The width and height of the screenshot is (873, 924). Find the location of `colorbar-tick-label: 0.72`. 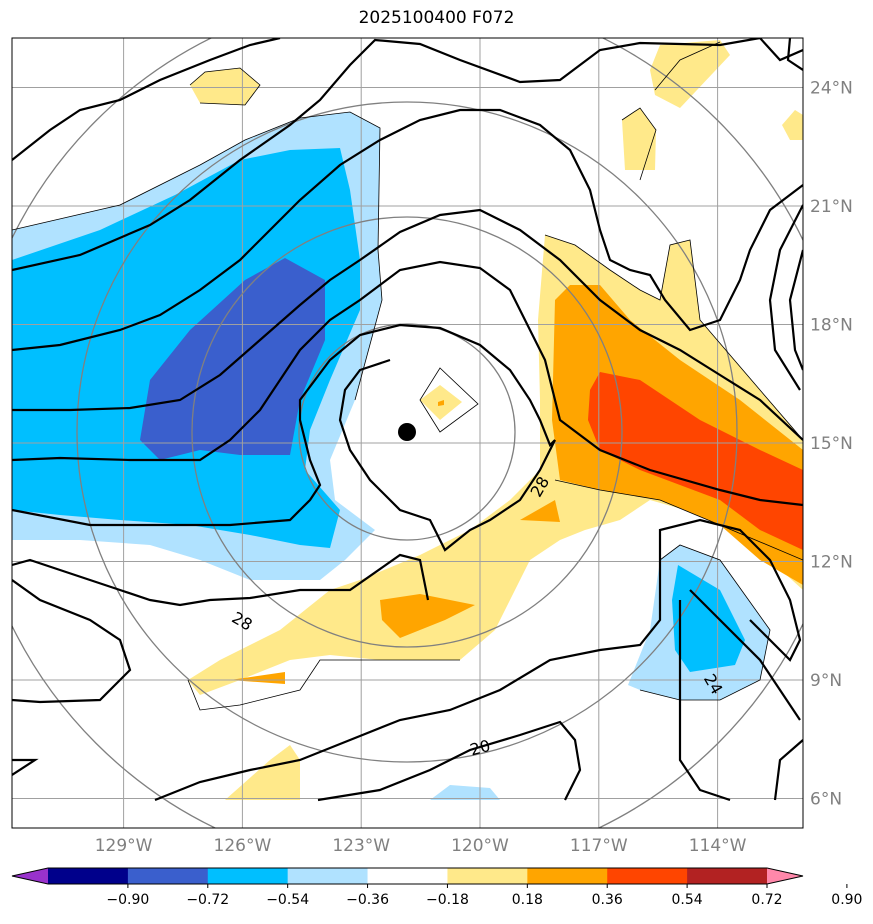

colorbar-tick-label: 0.72 is located at coordinates (766, 900).